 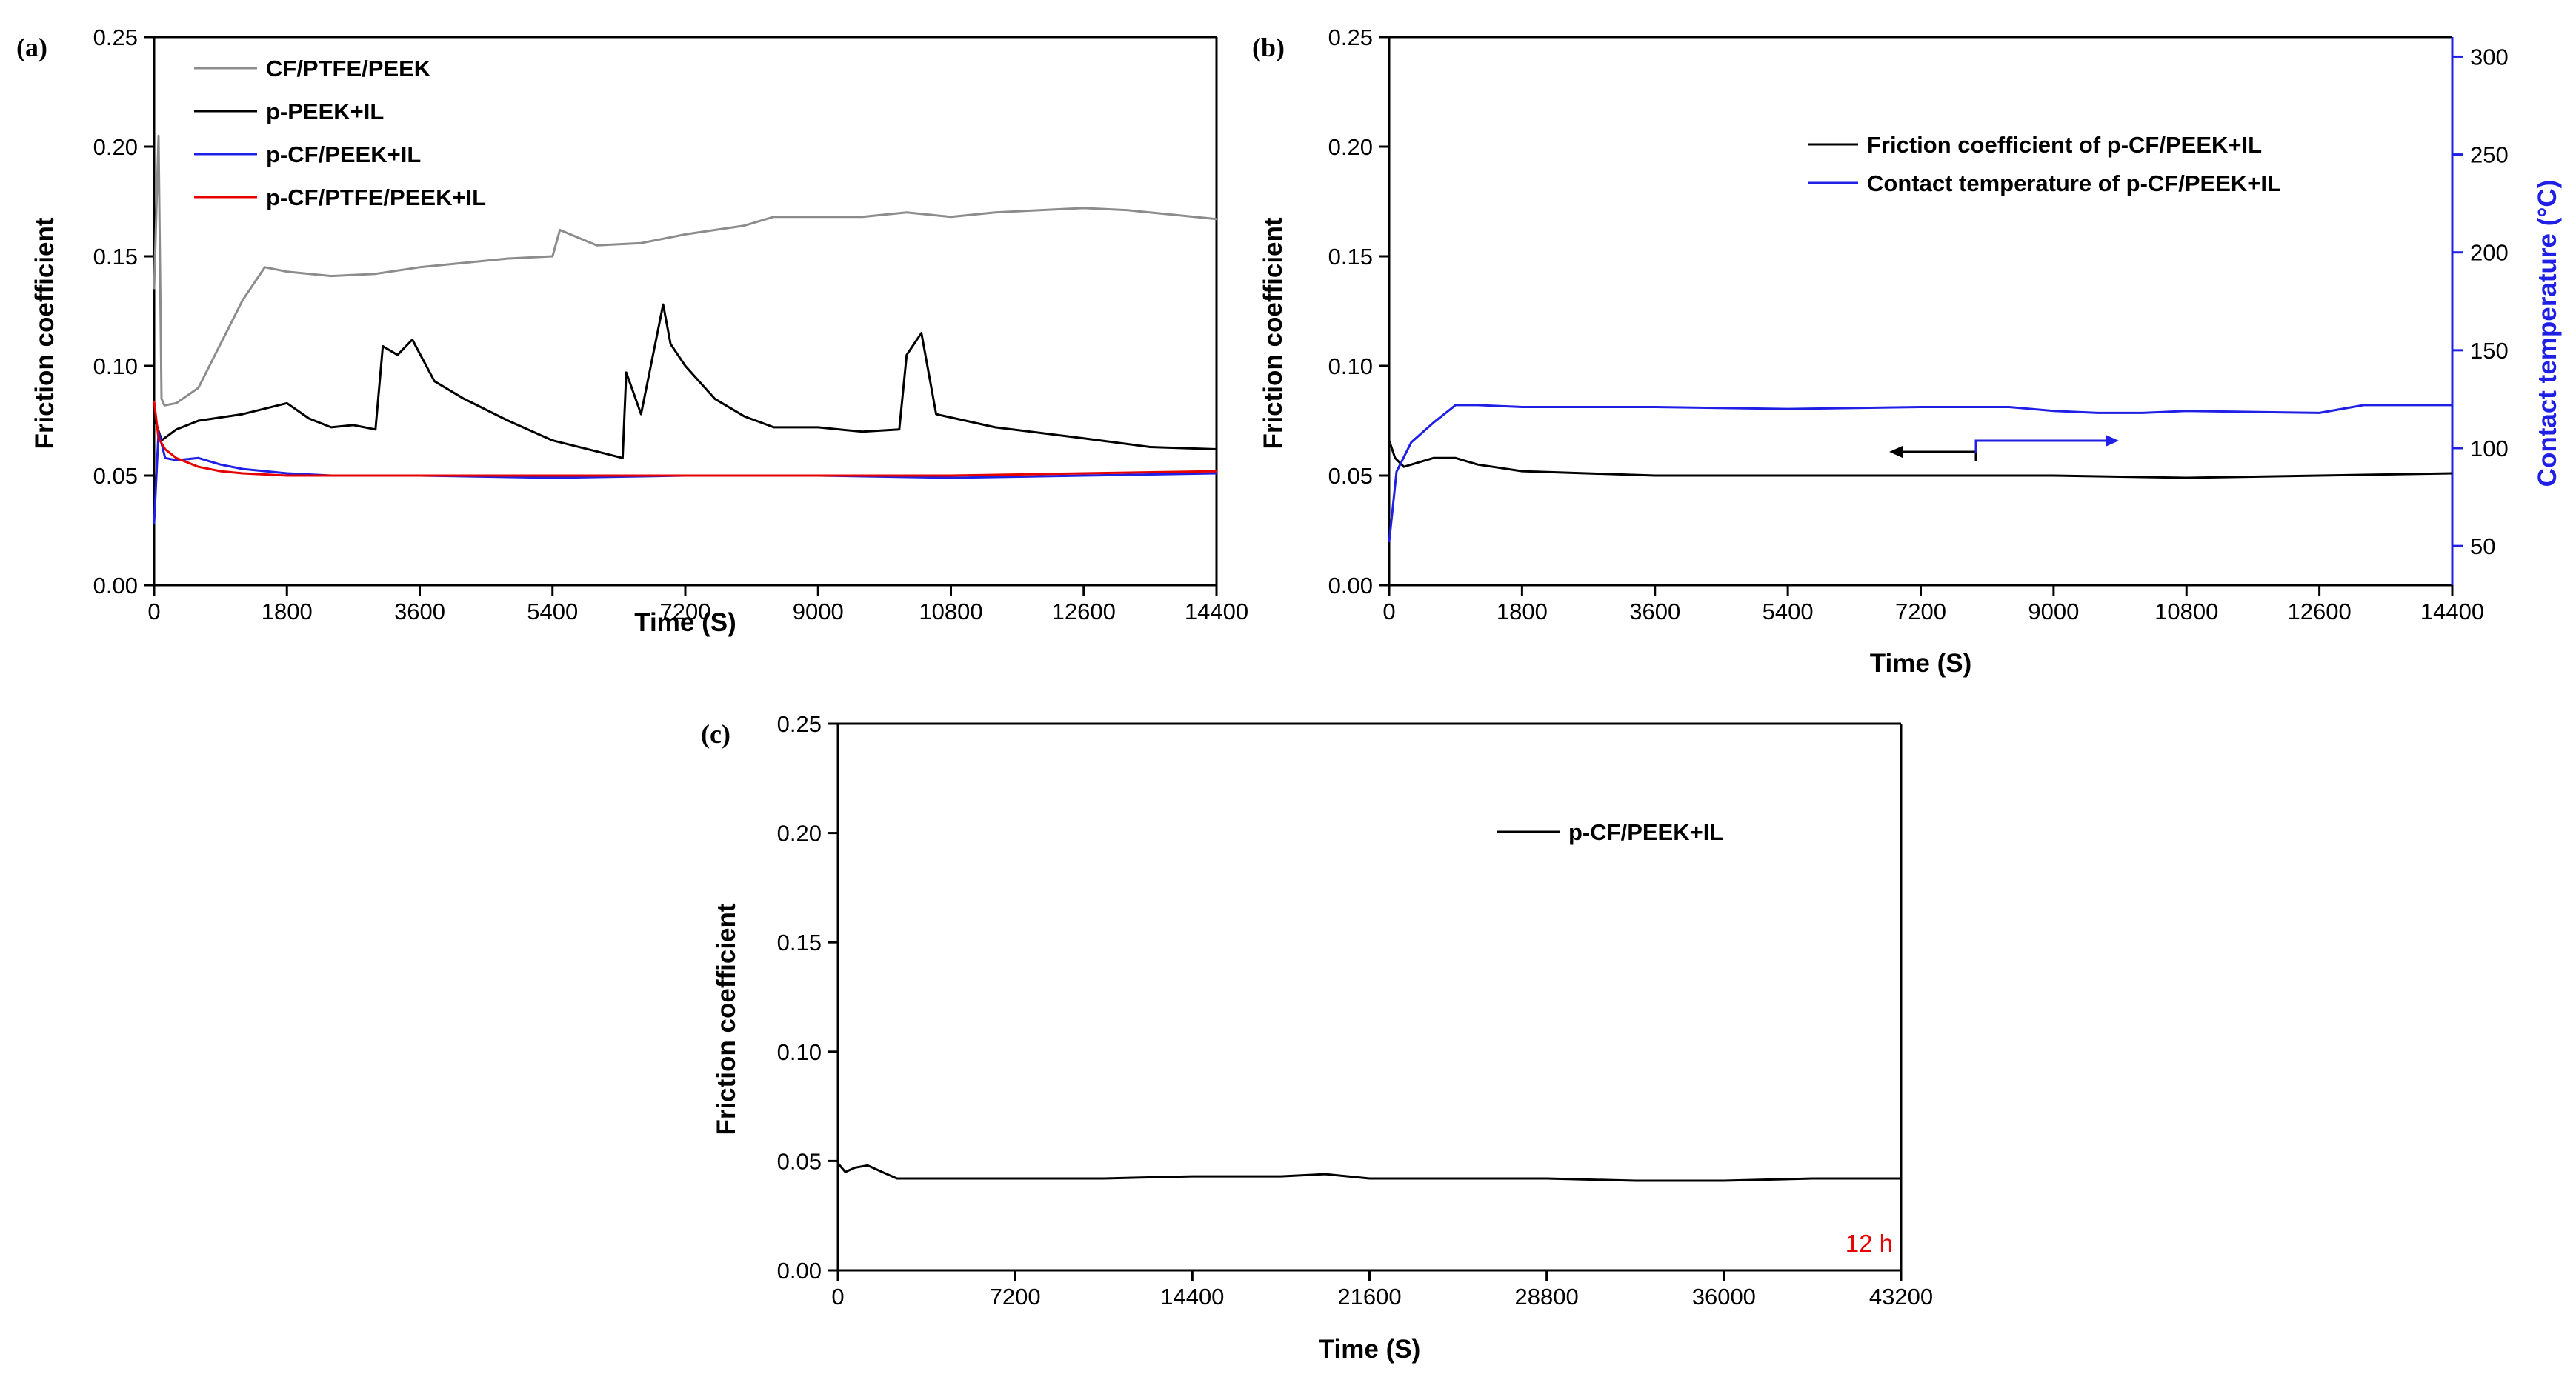 I want to click on x-tick-label: 28800, so click(x=1547, y=1297).